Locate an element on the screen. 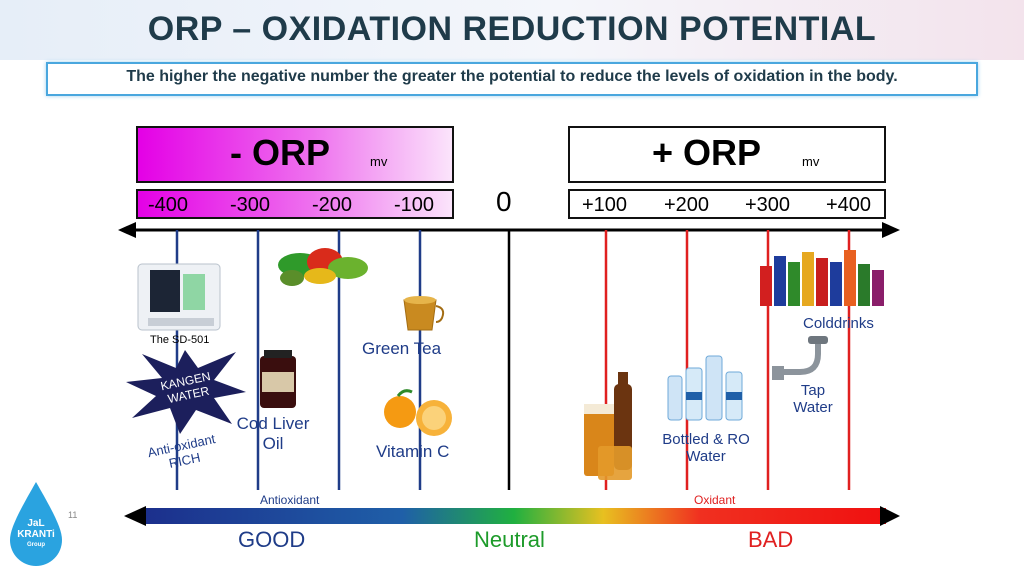 The width and height of the screenshot is (1024, 574). gradient-arrow-right is located at coordinates (890, 516).